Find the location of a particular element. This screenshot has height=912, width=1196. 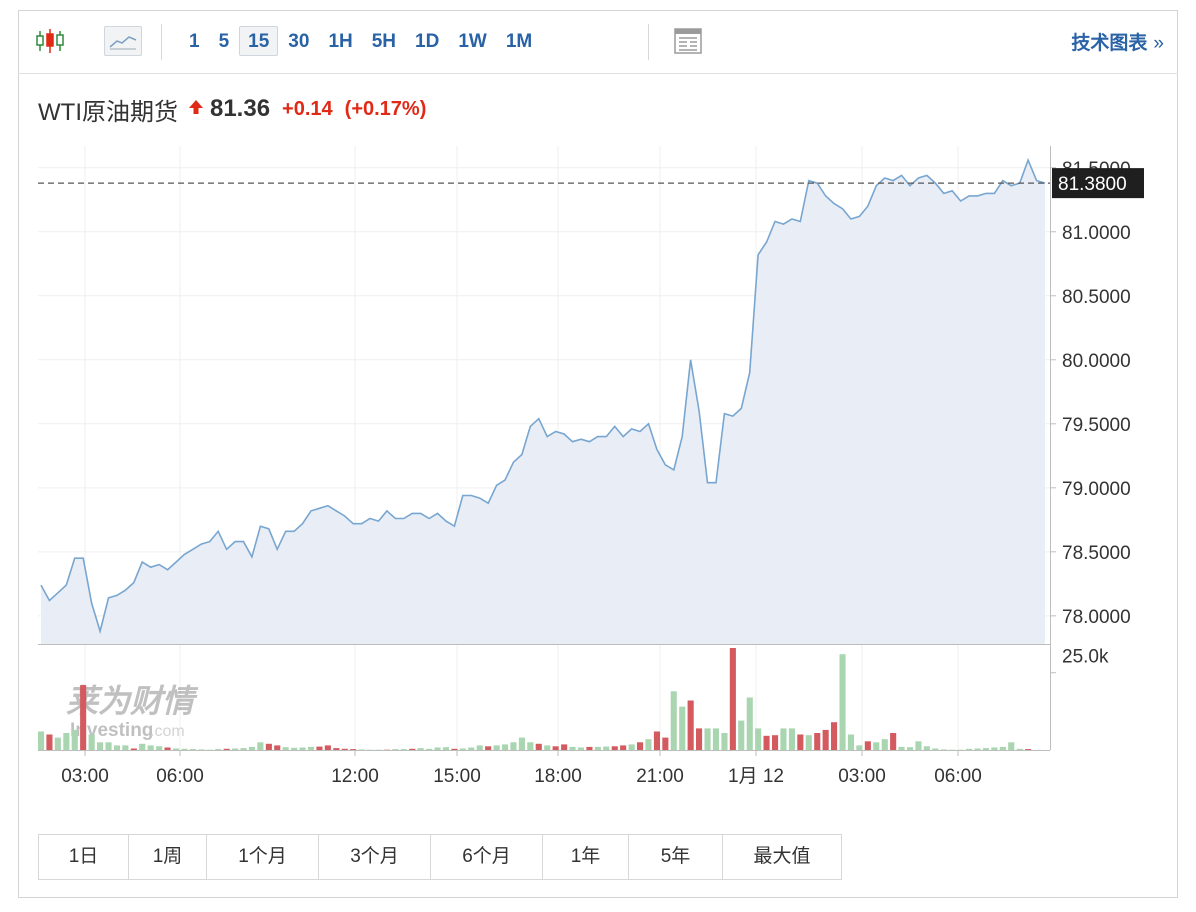

interval-30: 30 is located at coordinates (299, 41).